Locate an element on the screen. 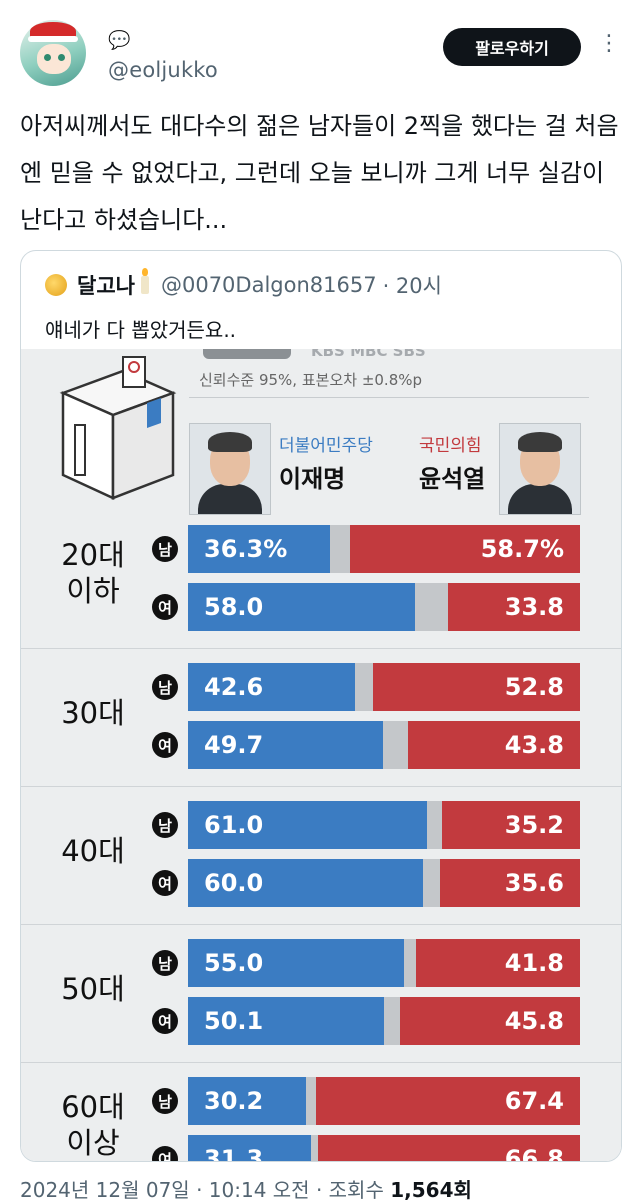 The image size is (640, 1203). age-group-line1: 60대 is located at coordinates (93, 1107).